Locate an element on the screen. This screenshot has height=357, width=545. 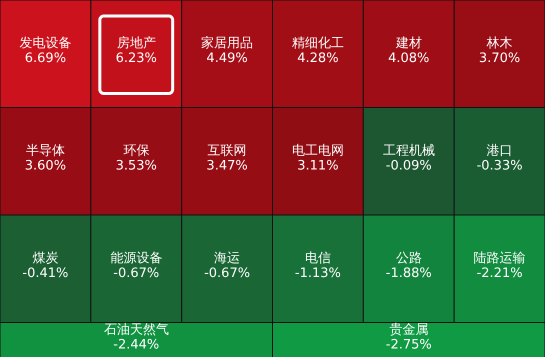
category-label: 港口 is located at coordinates (499, 150).